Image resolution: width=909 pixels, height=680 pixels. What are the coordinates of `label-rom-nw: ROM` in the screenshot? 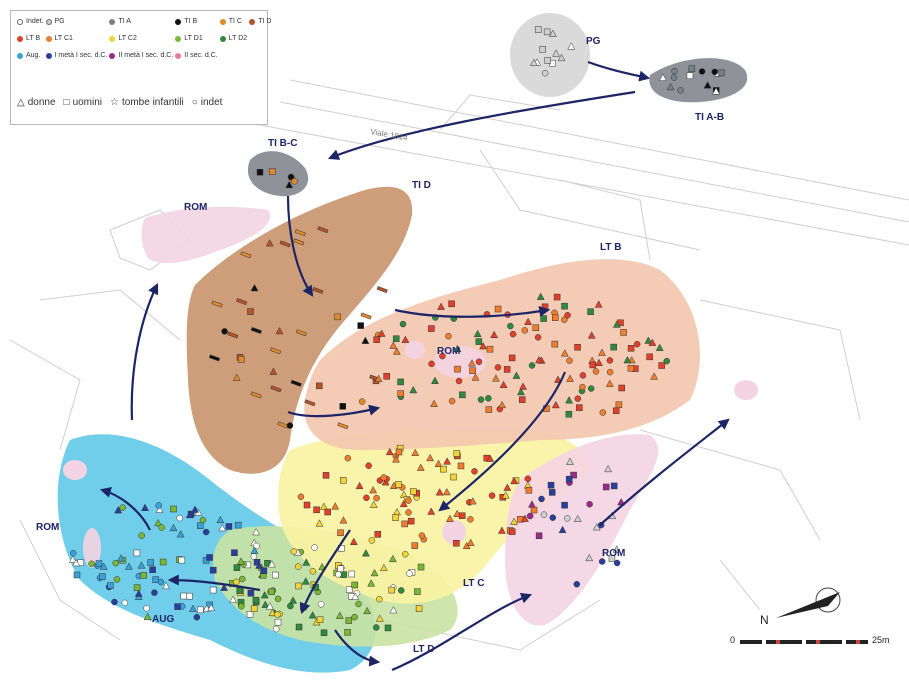 It's located at (195, 207).